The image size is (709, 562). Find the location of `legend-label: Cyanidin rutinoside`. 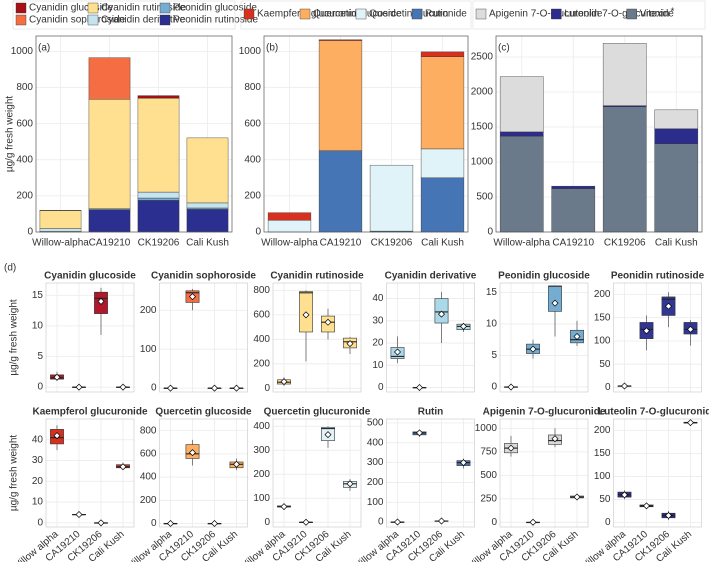

legend-label: Cyanidin rutinoside is located at coordinates (143, 8).